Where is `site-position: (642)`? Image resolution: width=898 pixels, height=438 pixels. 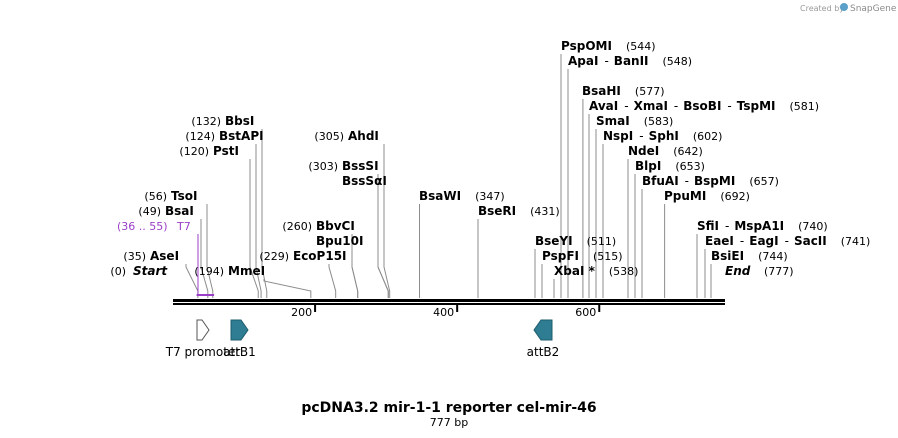 site-position: (642) is located at coordinates (688, 151).